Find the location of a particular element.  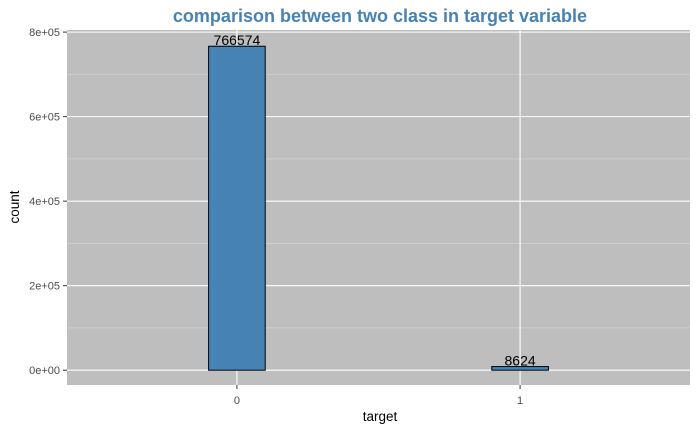

y-axis: 0e+00 2e+05 4e+05 6e+05 8e+05 is located at coordinates (48, 202).